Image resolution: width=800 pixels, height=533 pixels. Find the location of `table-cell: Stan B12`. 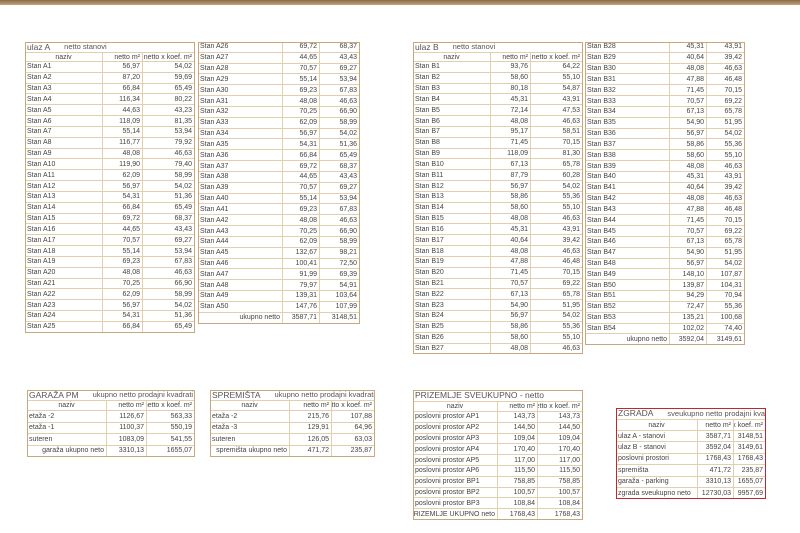

table-cell: Stan B12 is located at coordinates (452, 186).